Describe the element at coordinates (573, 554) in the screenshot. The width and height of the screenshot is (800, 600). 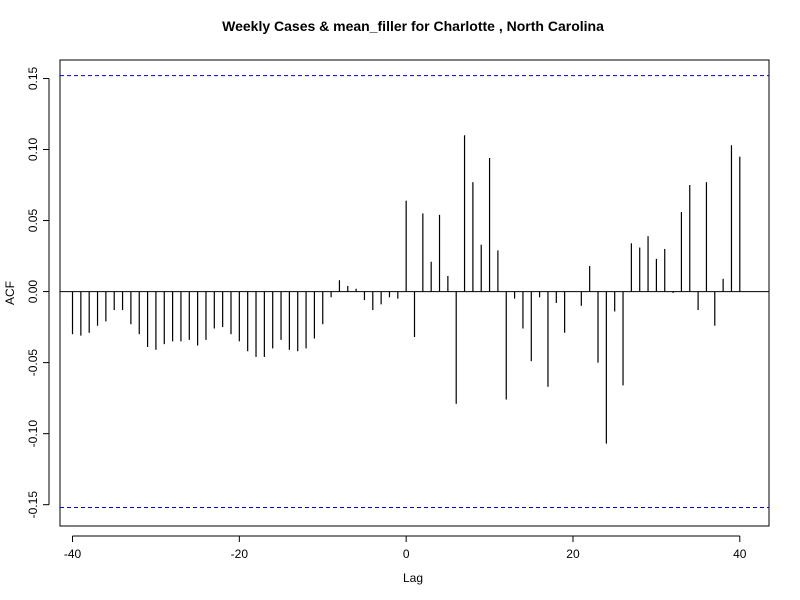
I see `x-tick-label: 20` at that location.